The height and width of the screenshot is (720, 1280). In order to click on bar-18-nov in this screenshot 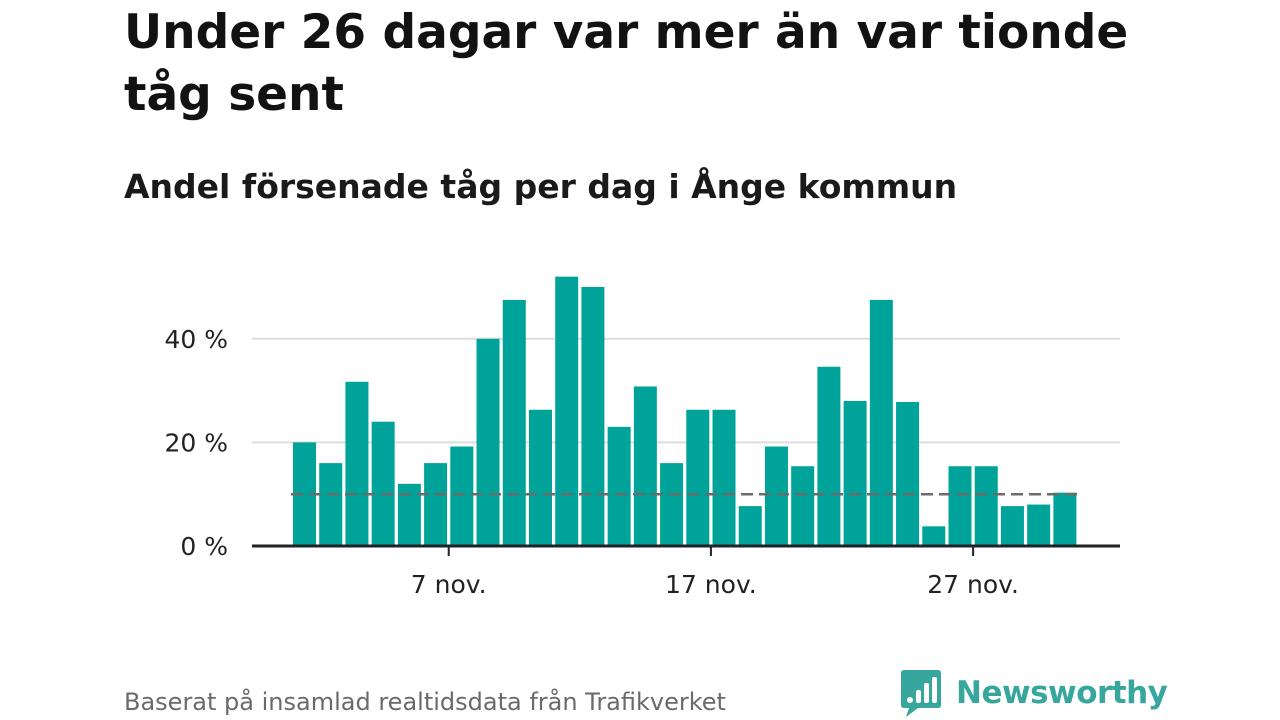, I will do `click(750, 526)`.